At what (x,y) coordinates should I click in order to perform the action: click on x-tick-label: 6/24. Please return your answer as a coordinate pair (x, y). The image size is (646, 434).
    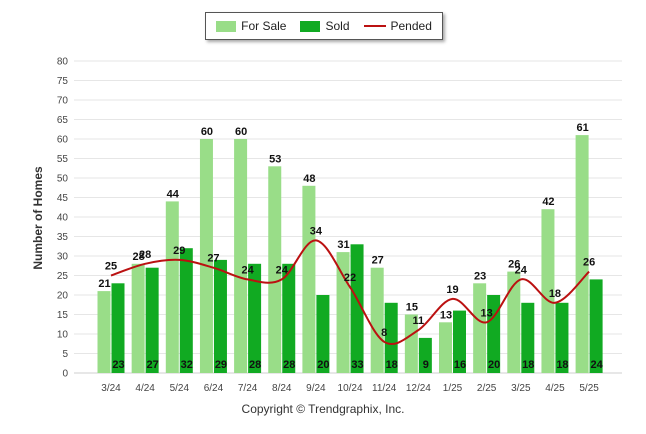
    Looking at the image, I should click on (214, 388).